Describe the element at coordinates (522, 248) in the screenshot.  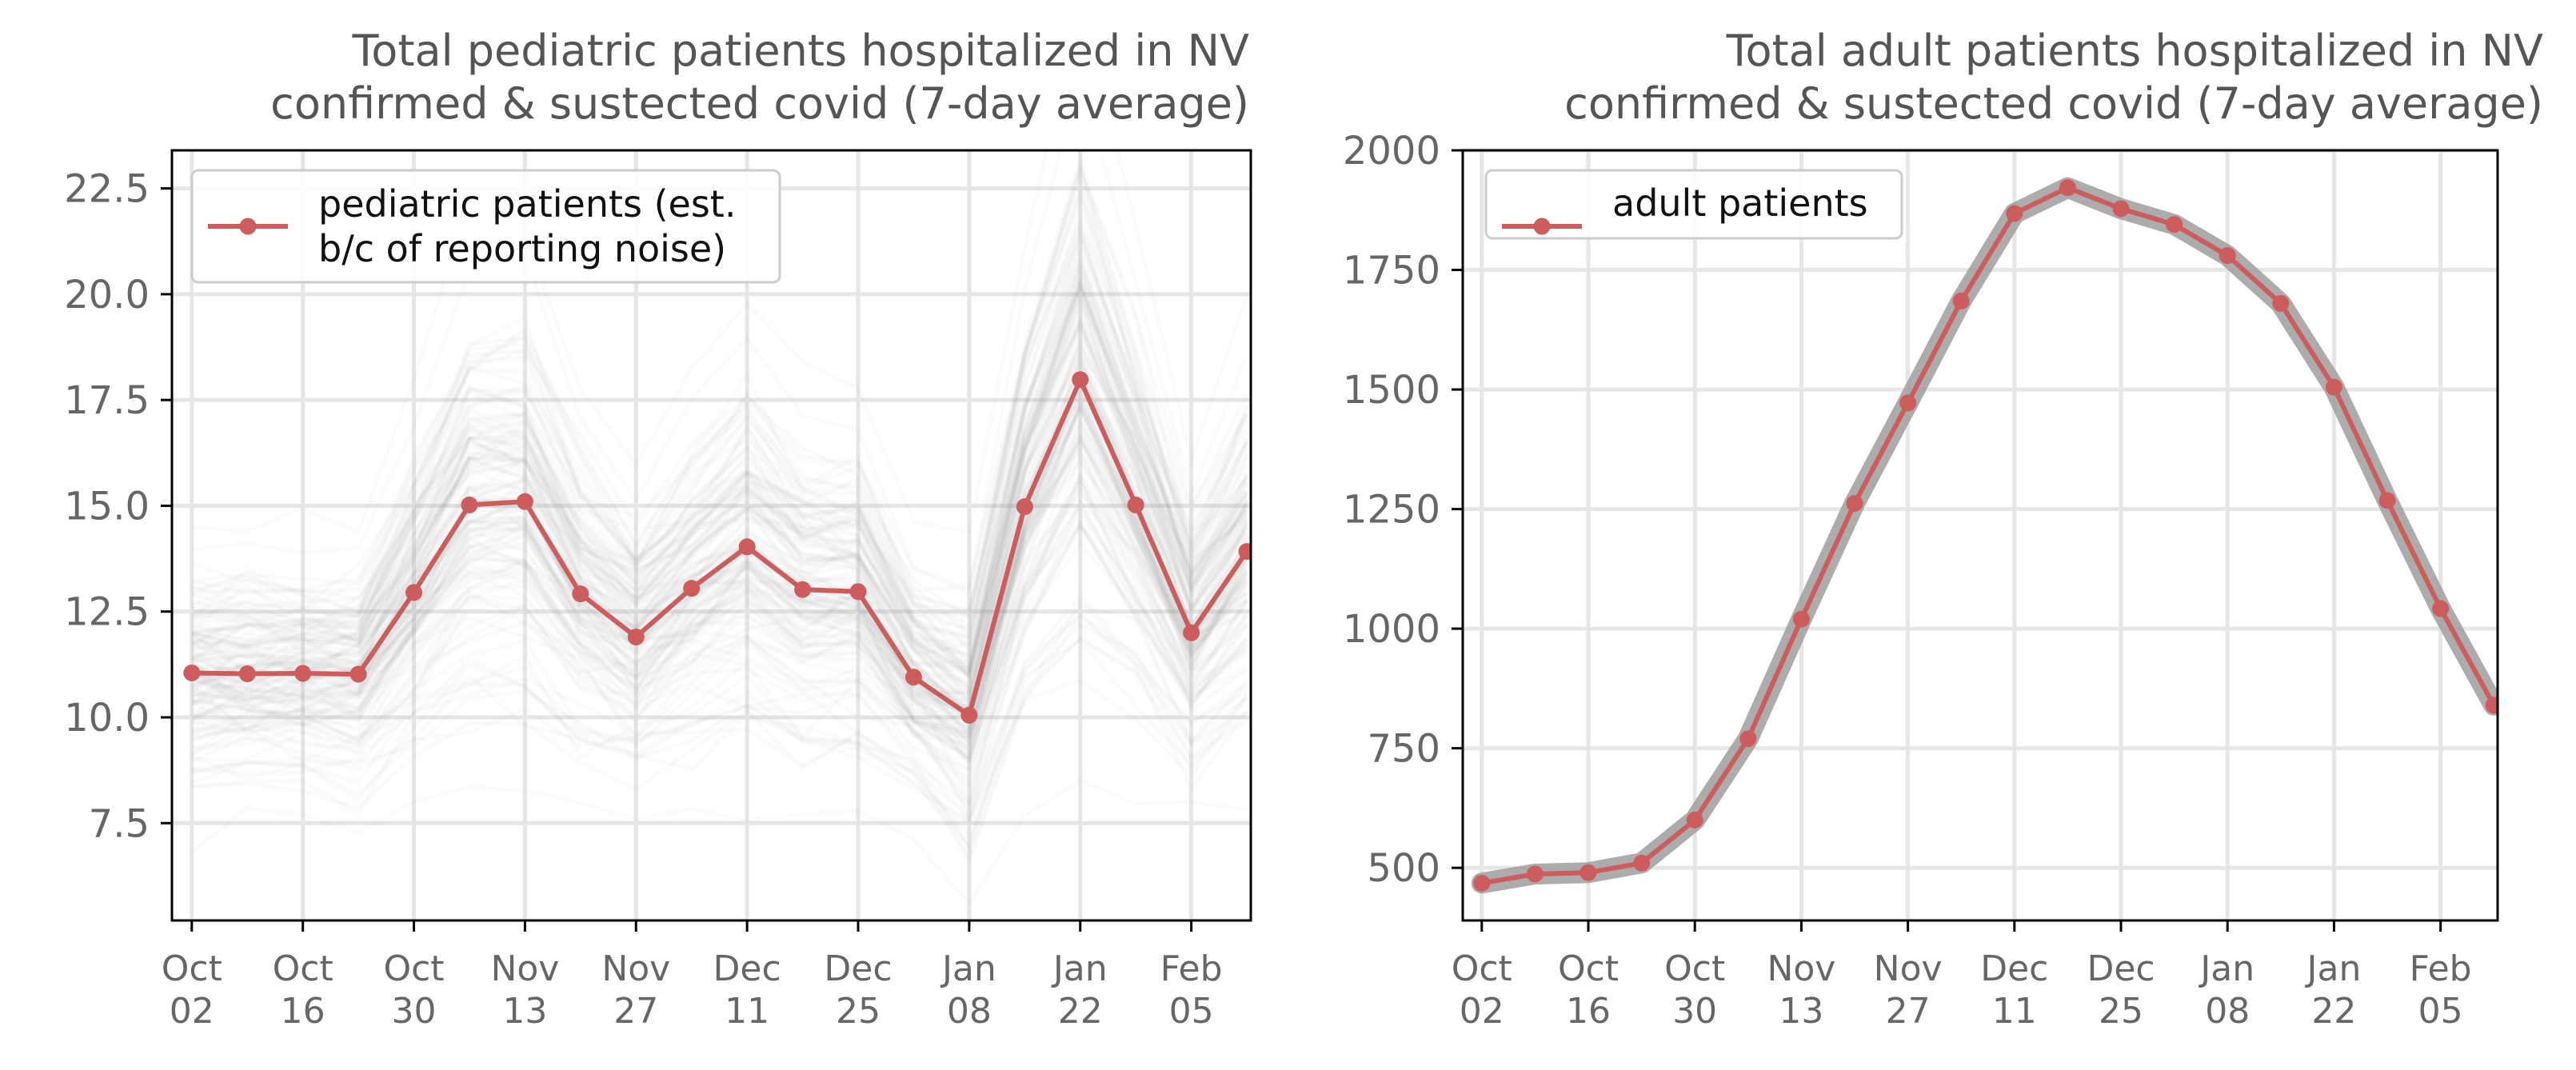
I see `legend-label: b/c of reporting noise)` at that location.